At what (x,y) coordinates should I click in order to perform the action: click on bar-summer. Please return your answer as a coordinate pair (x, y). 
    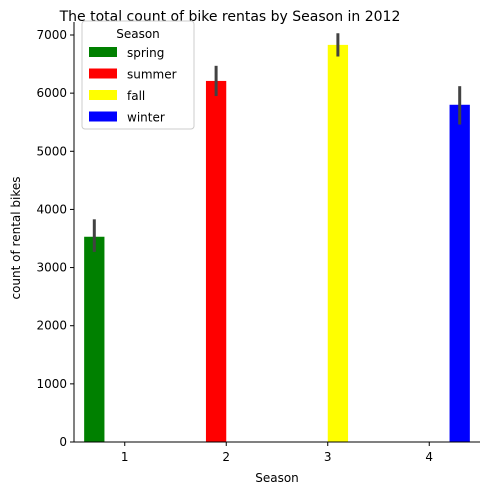
    Looking at the image, I should click on (216, 261).